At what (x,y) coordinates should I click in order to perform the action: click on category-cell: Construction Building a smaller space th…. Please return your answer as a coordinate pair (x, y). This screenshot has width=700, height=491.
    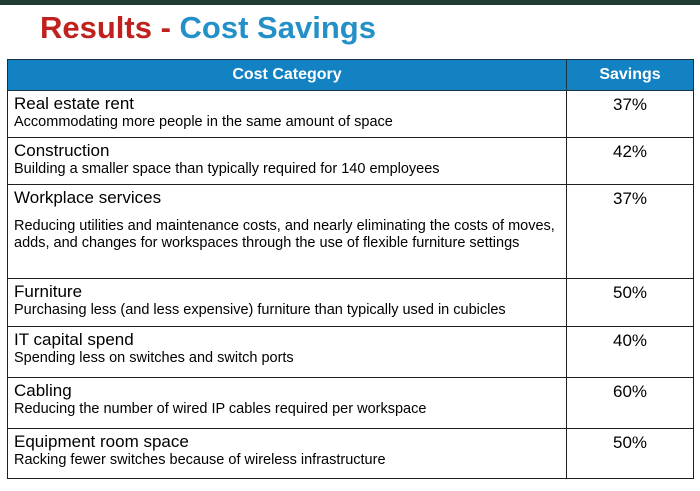
    Looking at the image, I should click on (287, 161).